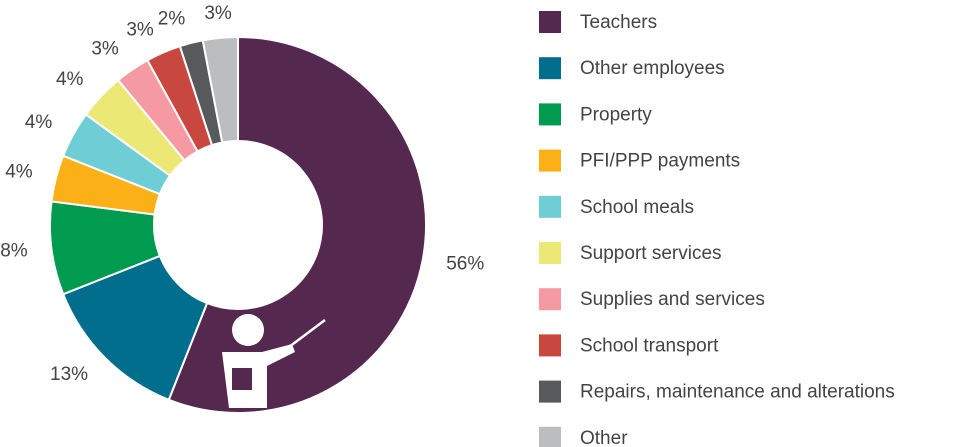  Describe the element at coordinates (14, 251) in the screenshot. I see `data-label: 8%` at that location.